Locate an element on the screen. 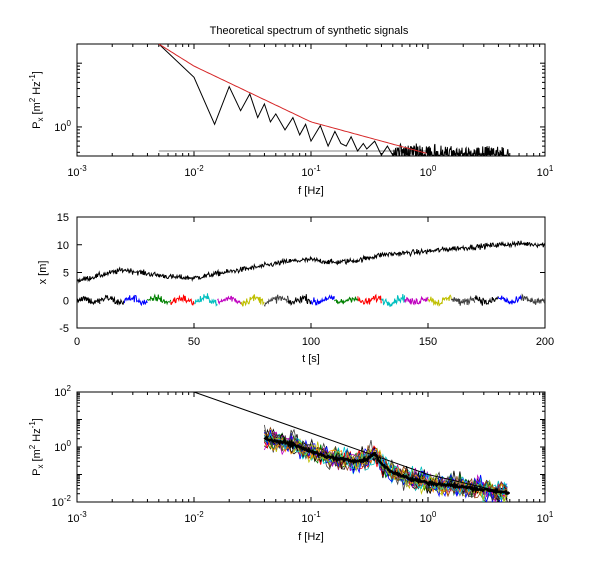 Image resolution: width=602 pixels, height=585 pixels. y-tick-label: -5 is located at coordinates (64, 329).